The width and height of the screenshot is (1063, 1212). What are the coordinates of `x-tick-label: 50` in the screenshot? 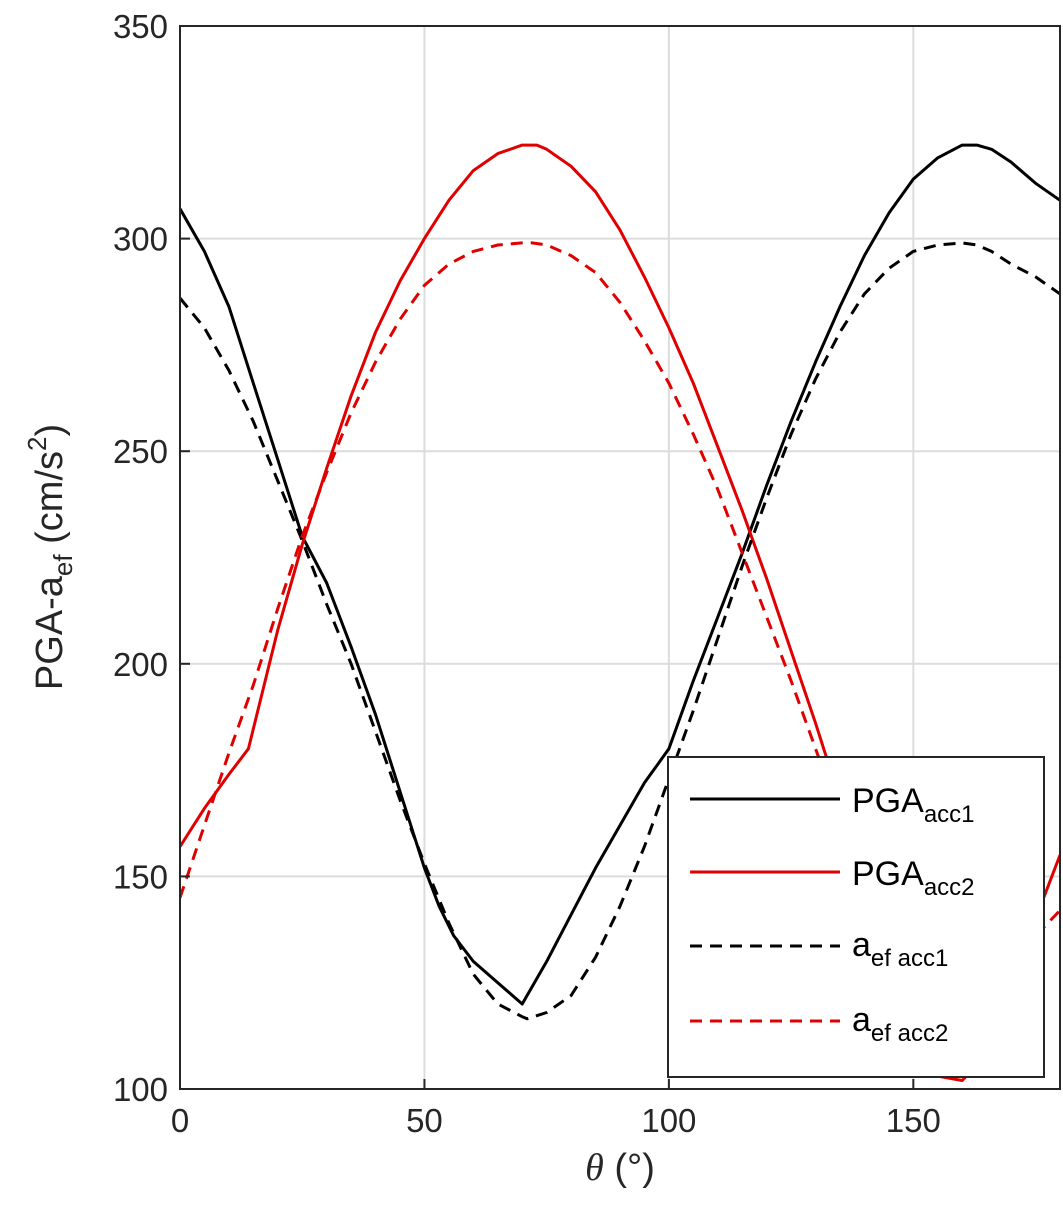 It's located at (424, 1120).